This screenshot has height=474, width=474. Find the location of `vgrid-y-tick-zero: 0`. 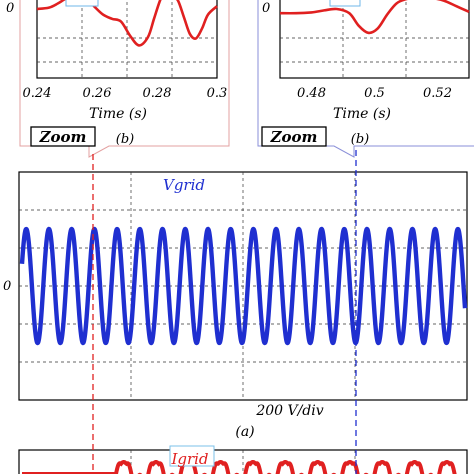

vgrid-y-tick-zero: 0 is located at coordinates (7, 286).